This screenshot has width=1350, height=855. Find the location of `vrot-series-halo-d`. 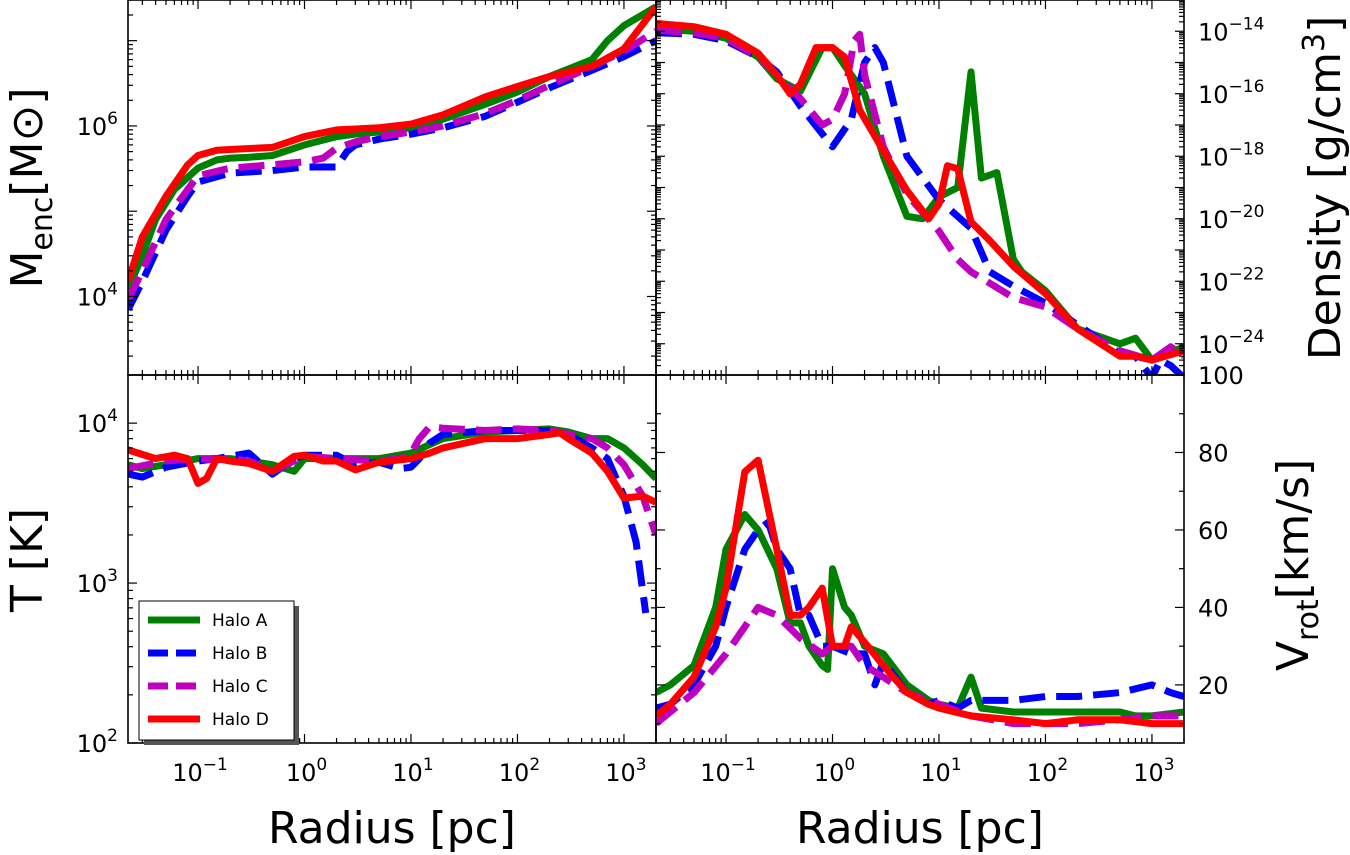

vrot-series-halo-d is located at coordinates (920, 592).